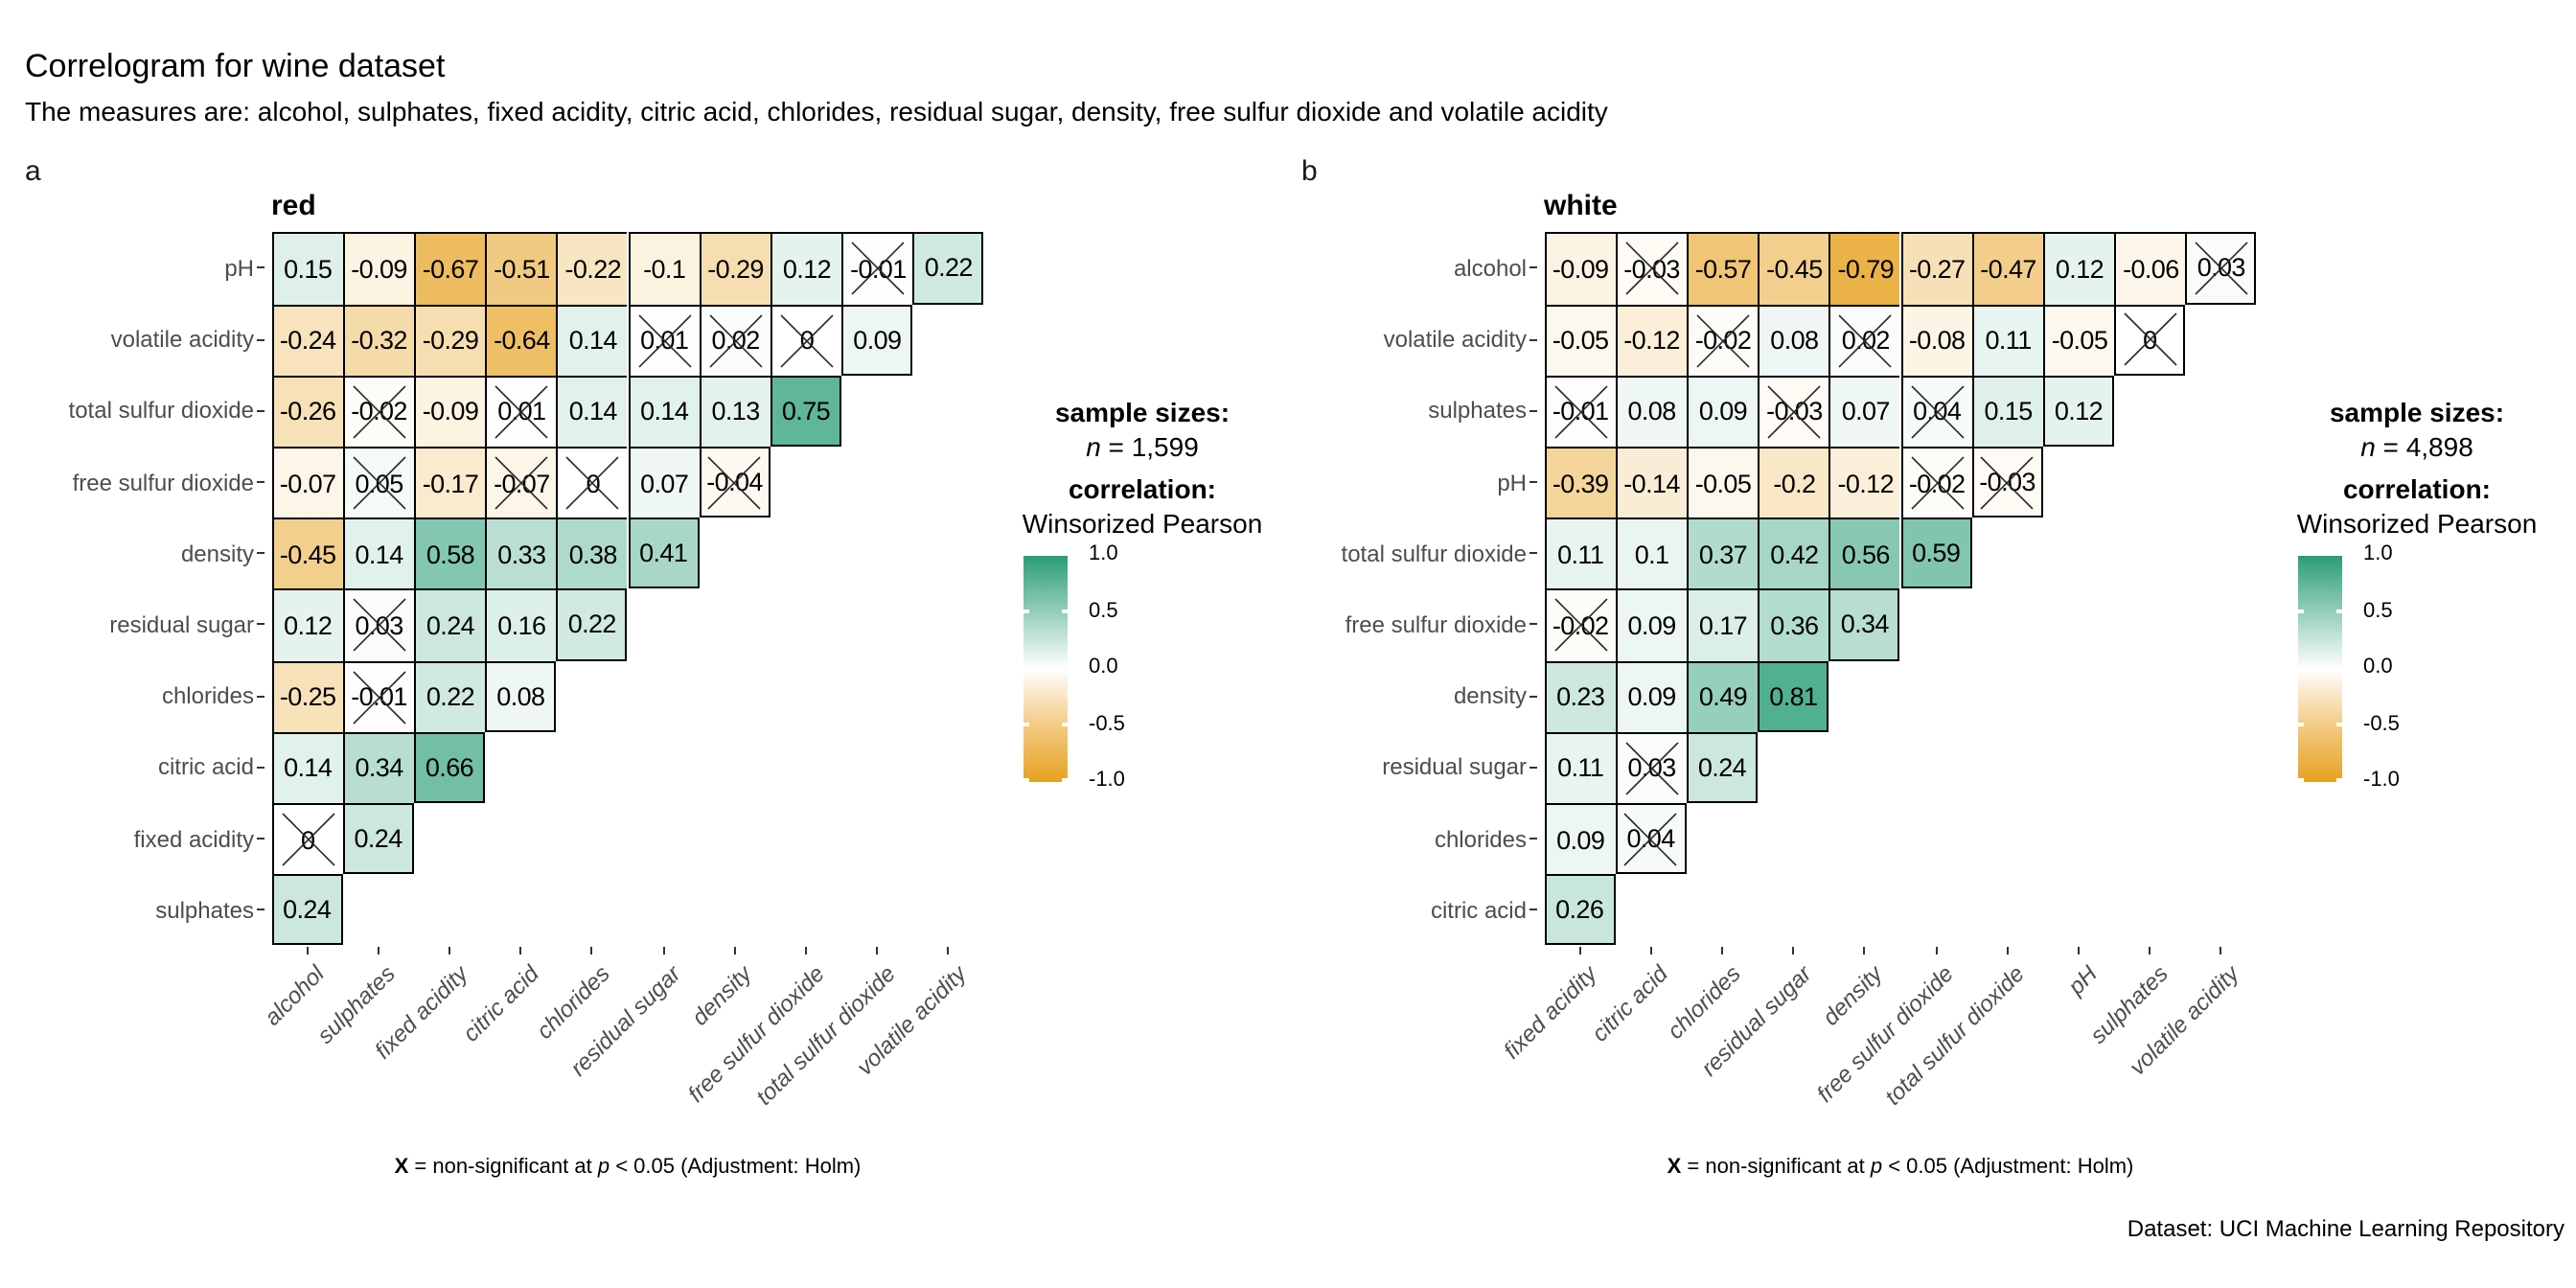 This screenshot has width=2576, height=1288. I want to click on colorbar-tick-label: 0.5, so click(2378, 610).